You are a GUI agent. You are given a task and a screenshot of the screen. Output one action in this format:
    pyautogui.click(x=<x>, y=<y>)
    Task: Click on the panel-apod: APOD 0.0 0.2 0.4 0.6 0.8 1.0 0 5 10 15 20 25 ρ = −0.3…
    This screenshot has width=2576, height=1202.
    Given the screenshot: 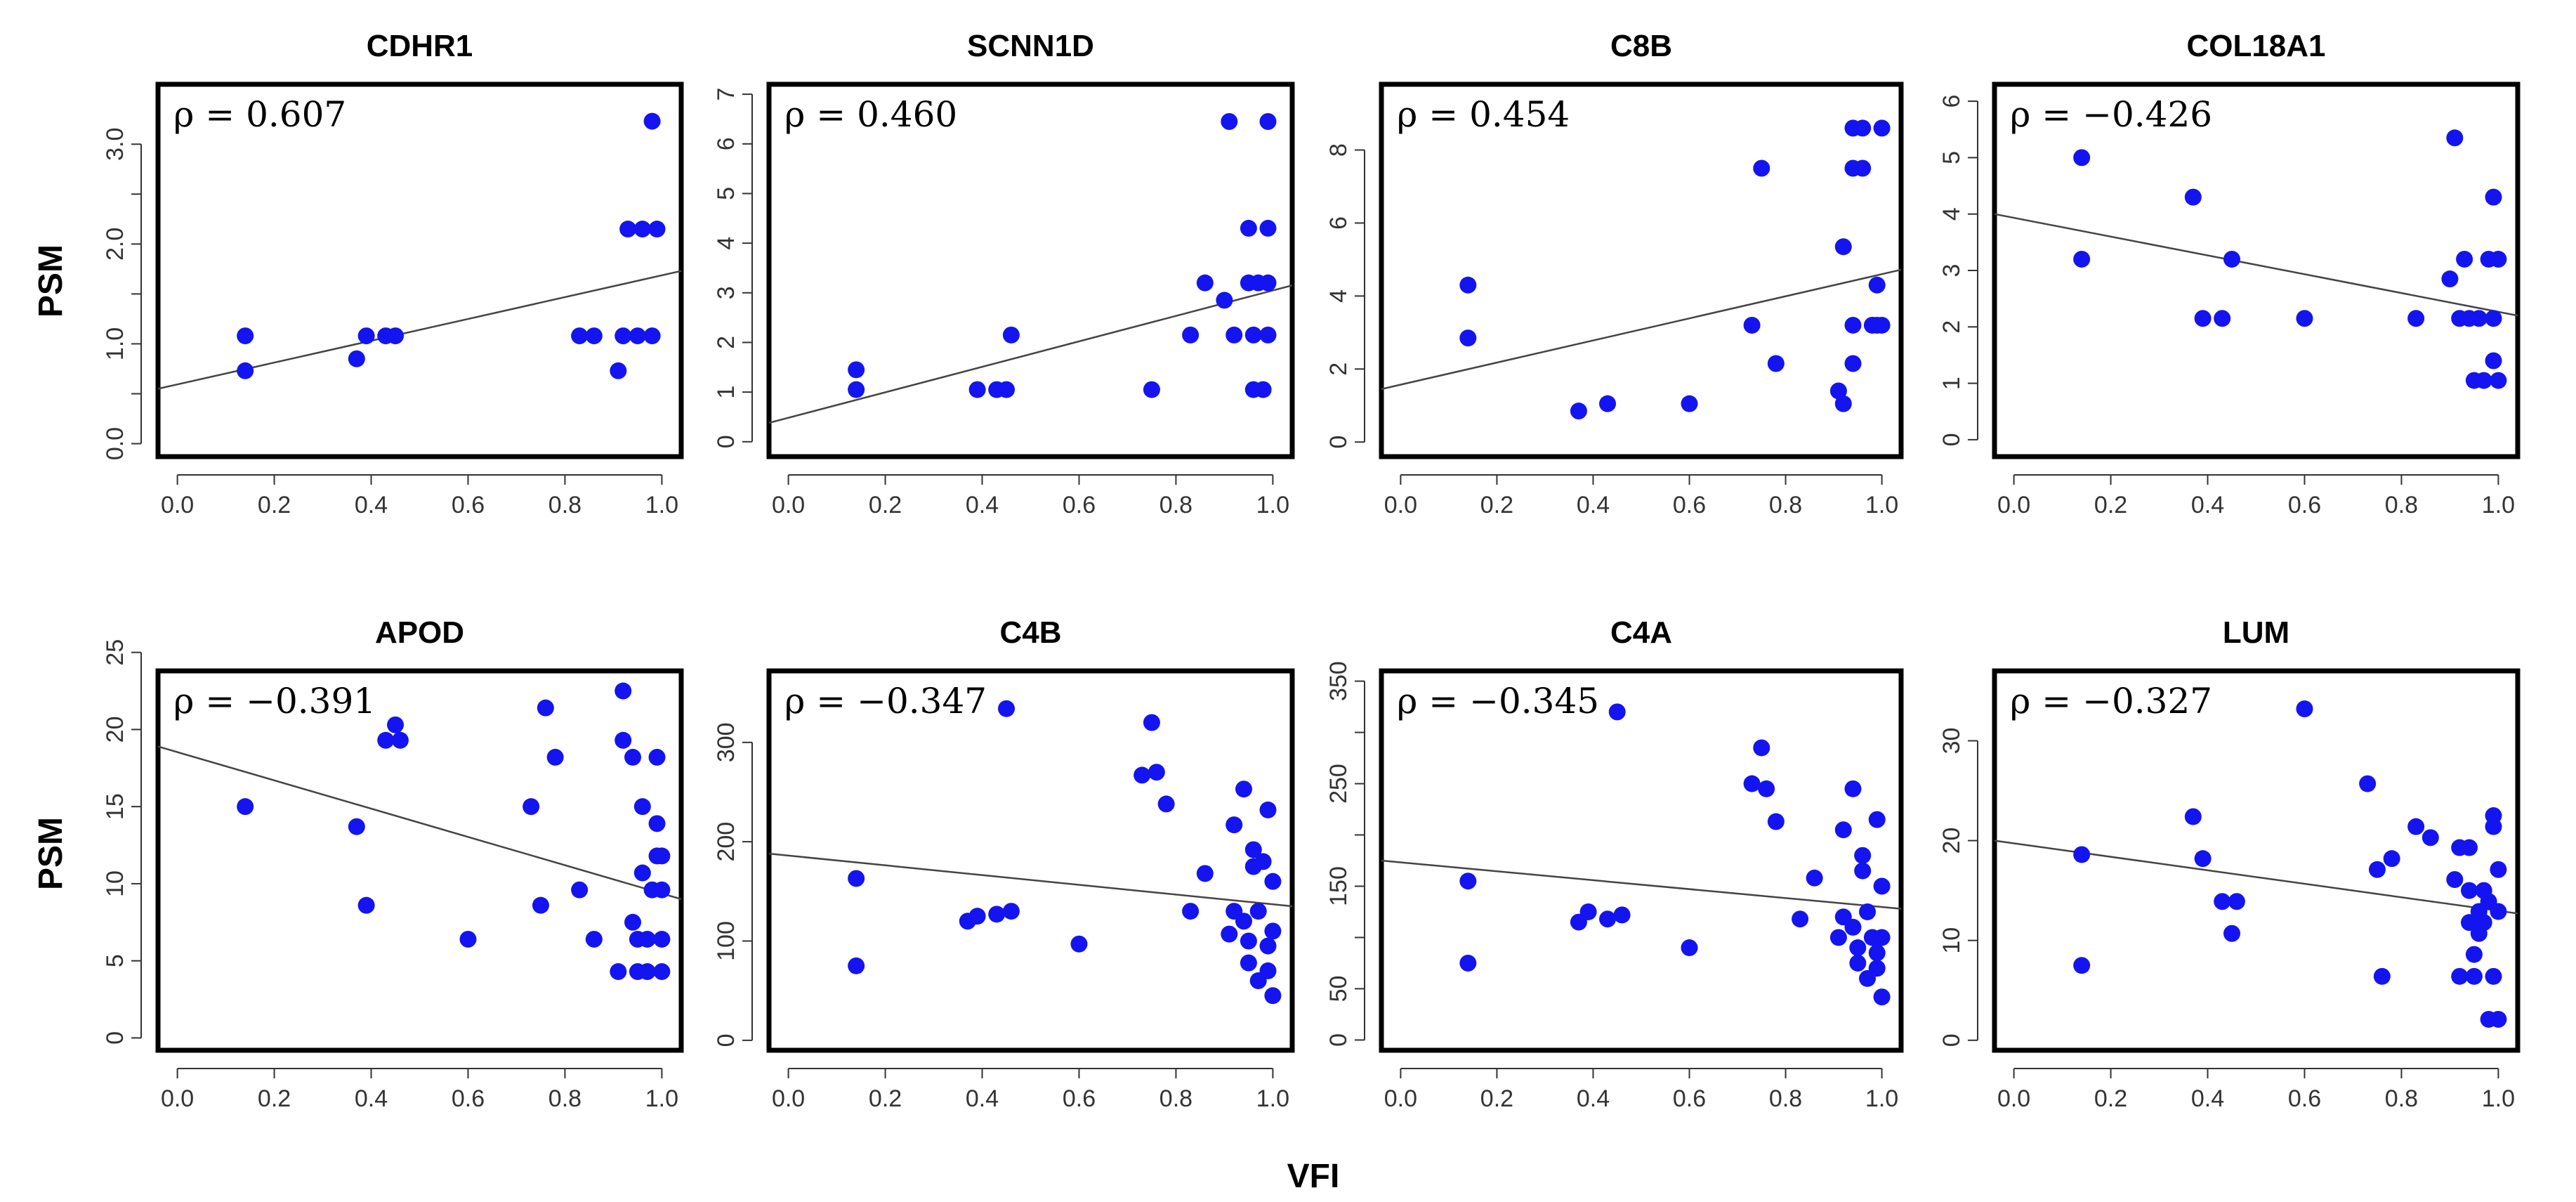 What is the action you would take?
    pyautogui.click(x=393, y=863)
    